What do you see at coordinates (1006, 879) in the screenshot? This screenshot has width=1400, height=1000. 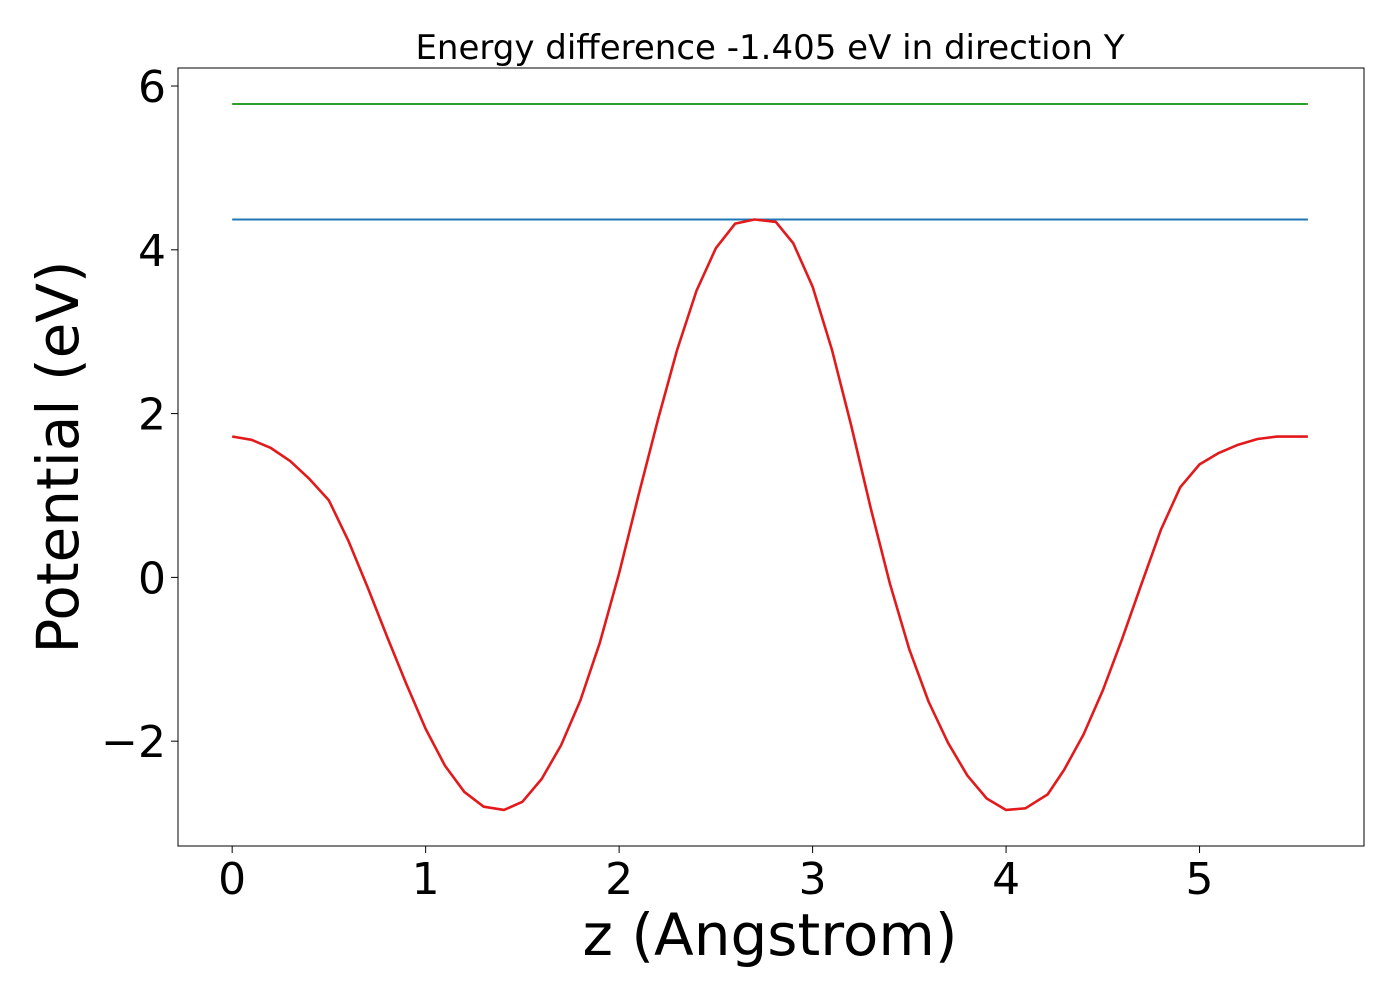 I see `x-tick-label: 4` at bounding box center [1006, 879].